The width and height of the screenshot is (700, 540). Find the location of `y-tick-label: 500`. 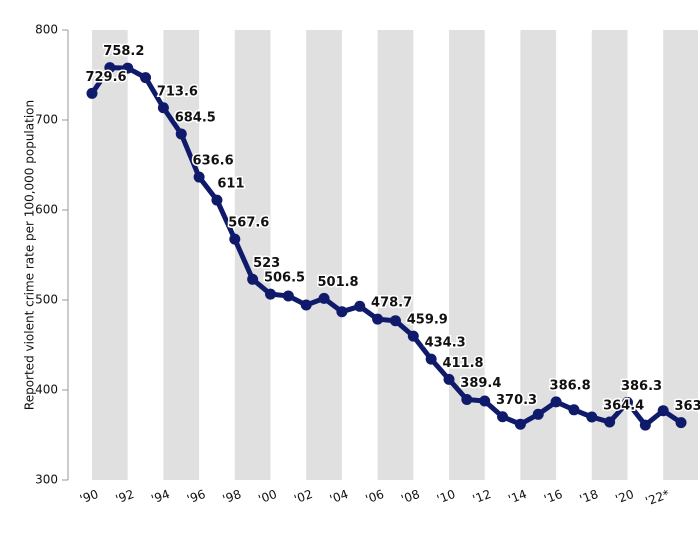

y-tick-label: 500 is located at coordinates (46, 300).